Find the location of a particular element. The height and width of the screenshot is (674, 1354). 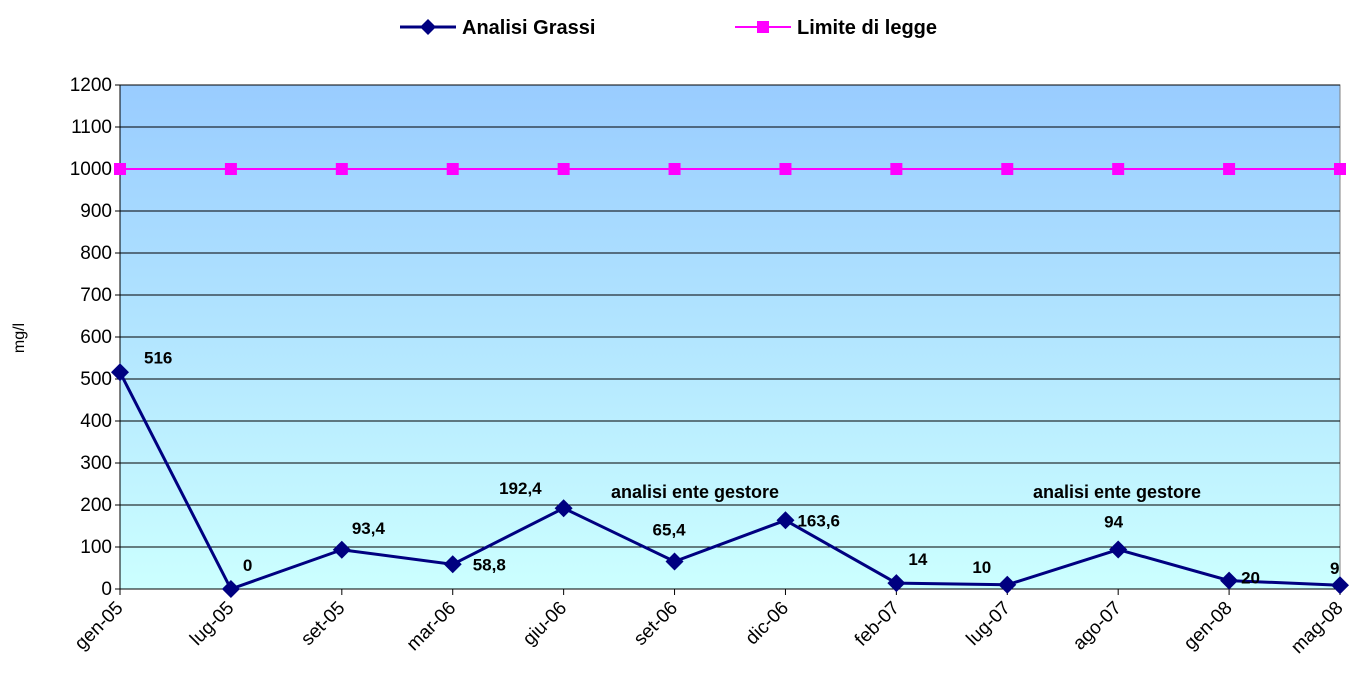

x-tick-label: set-05 is located at coordinates (323, 624).